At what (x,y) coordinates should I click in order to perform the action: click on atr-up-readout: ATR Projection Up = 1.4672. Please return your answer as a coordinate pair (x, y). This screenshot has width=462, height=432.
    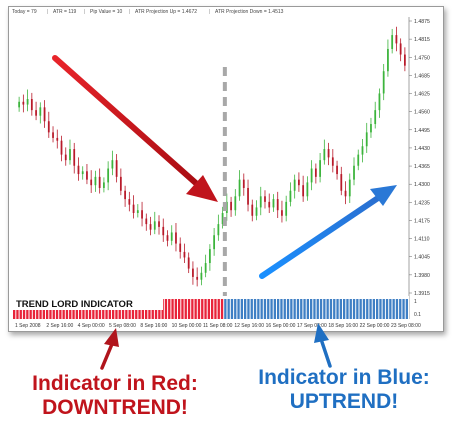
    Looking at the image, I should click on (166, 12).